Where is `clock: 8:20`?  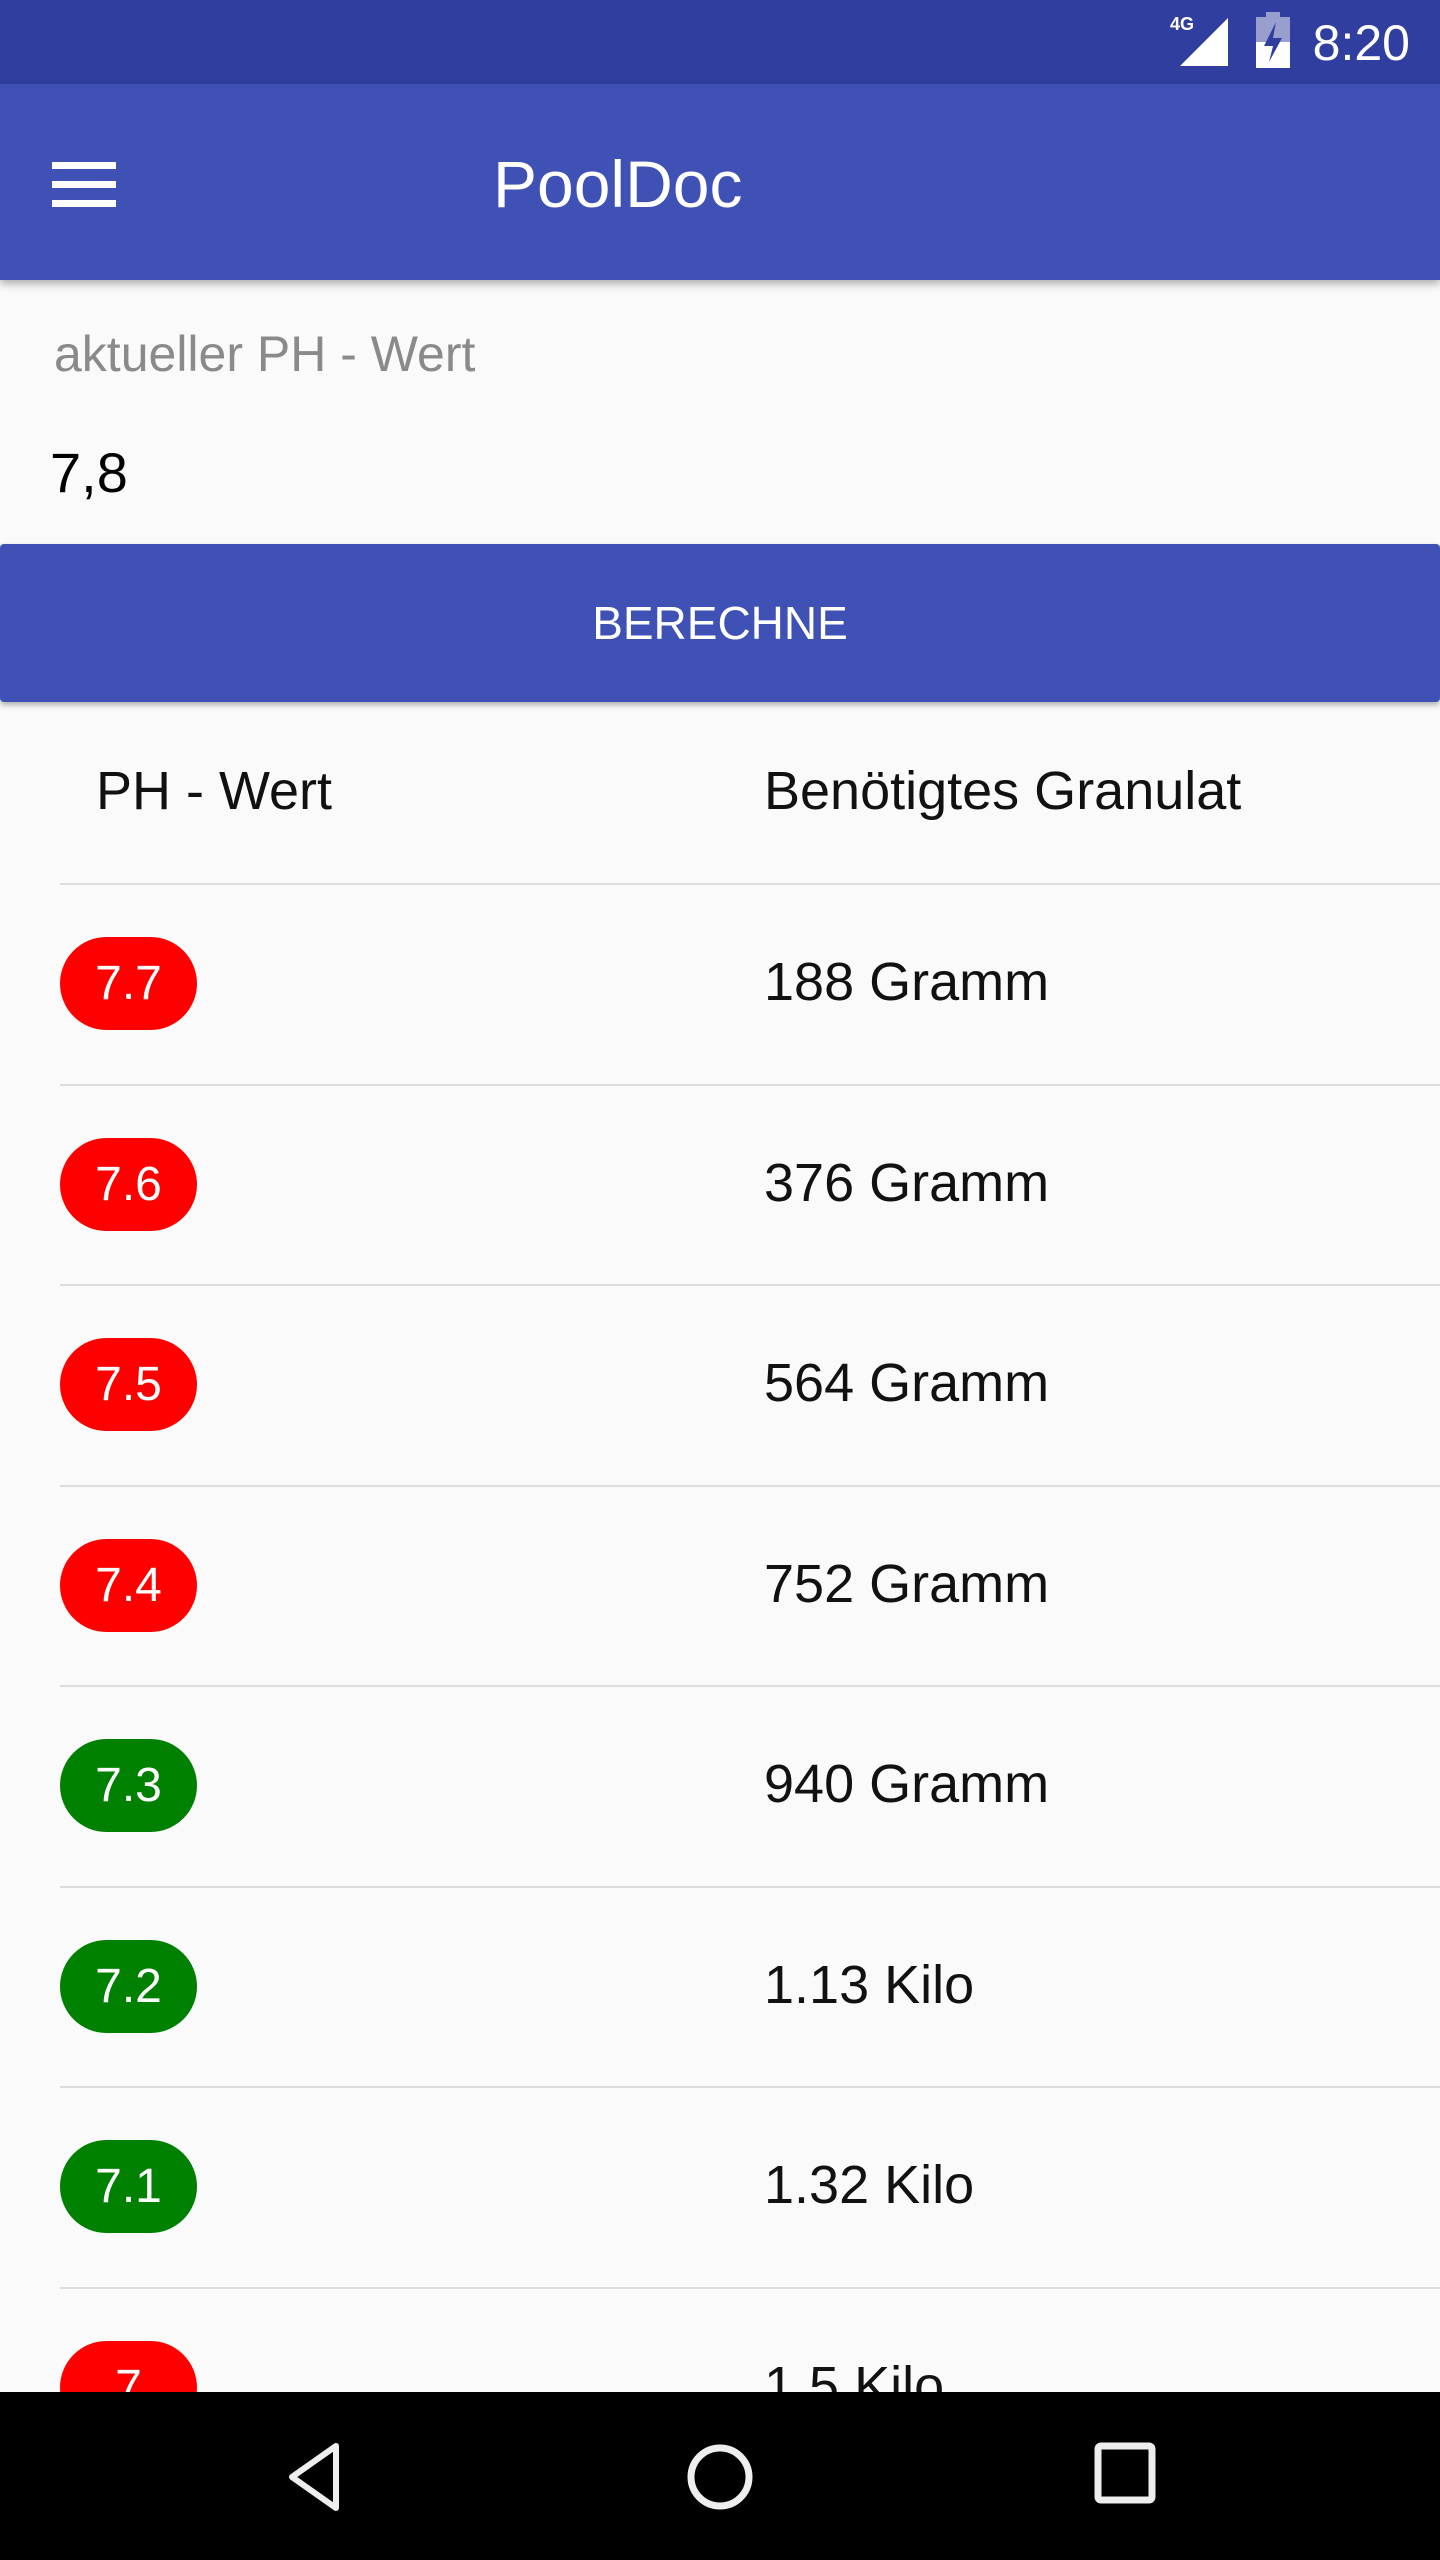
clock: 8:20 is located at coordinates (1361, 43).